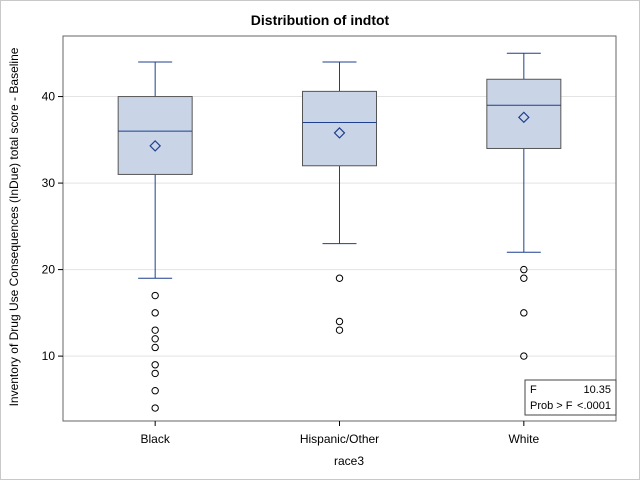 This screenshot has height=480, width=640. I want to click on x-axis: Black Hispanic/Other White, so click(339, 433).